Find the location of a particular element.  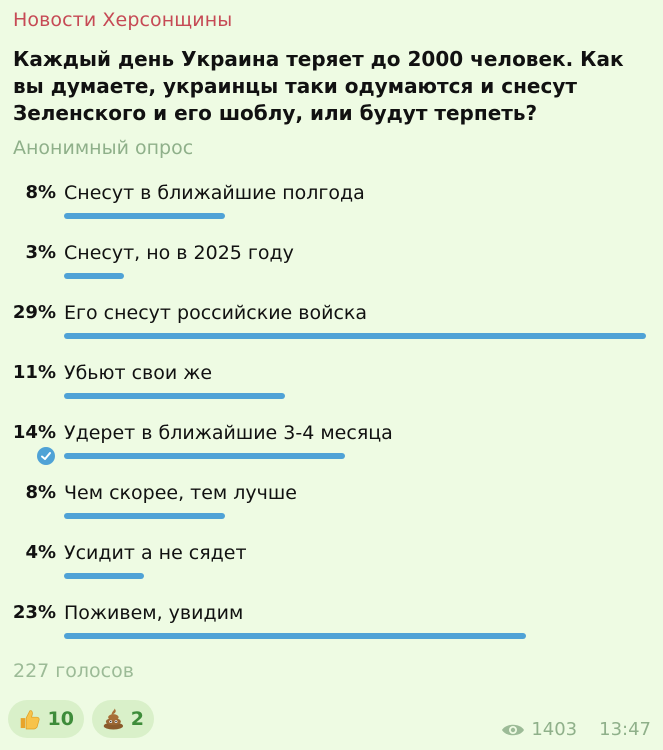

option-label: Поживем, увидим is located at coordinates (154, 613).